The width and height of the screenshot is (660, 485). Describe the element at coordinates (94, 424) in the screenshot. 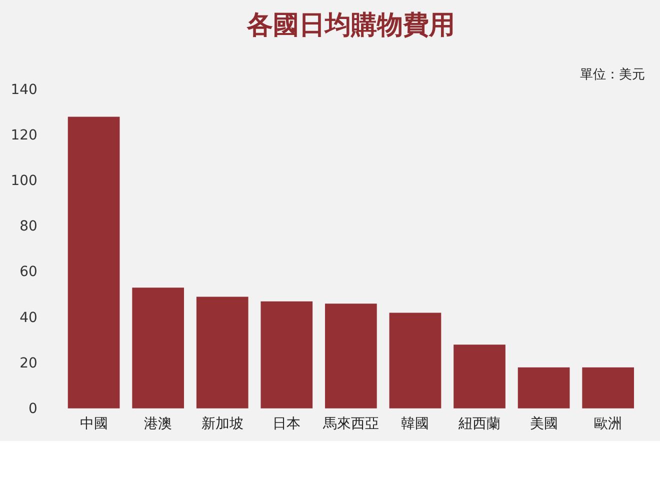

I see `x-tick-label: 中國` at that location.